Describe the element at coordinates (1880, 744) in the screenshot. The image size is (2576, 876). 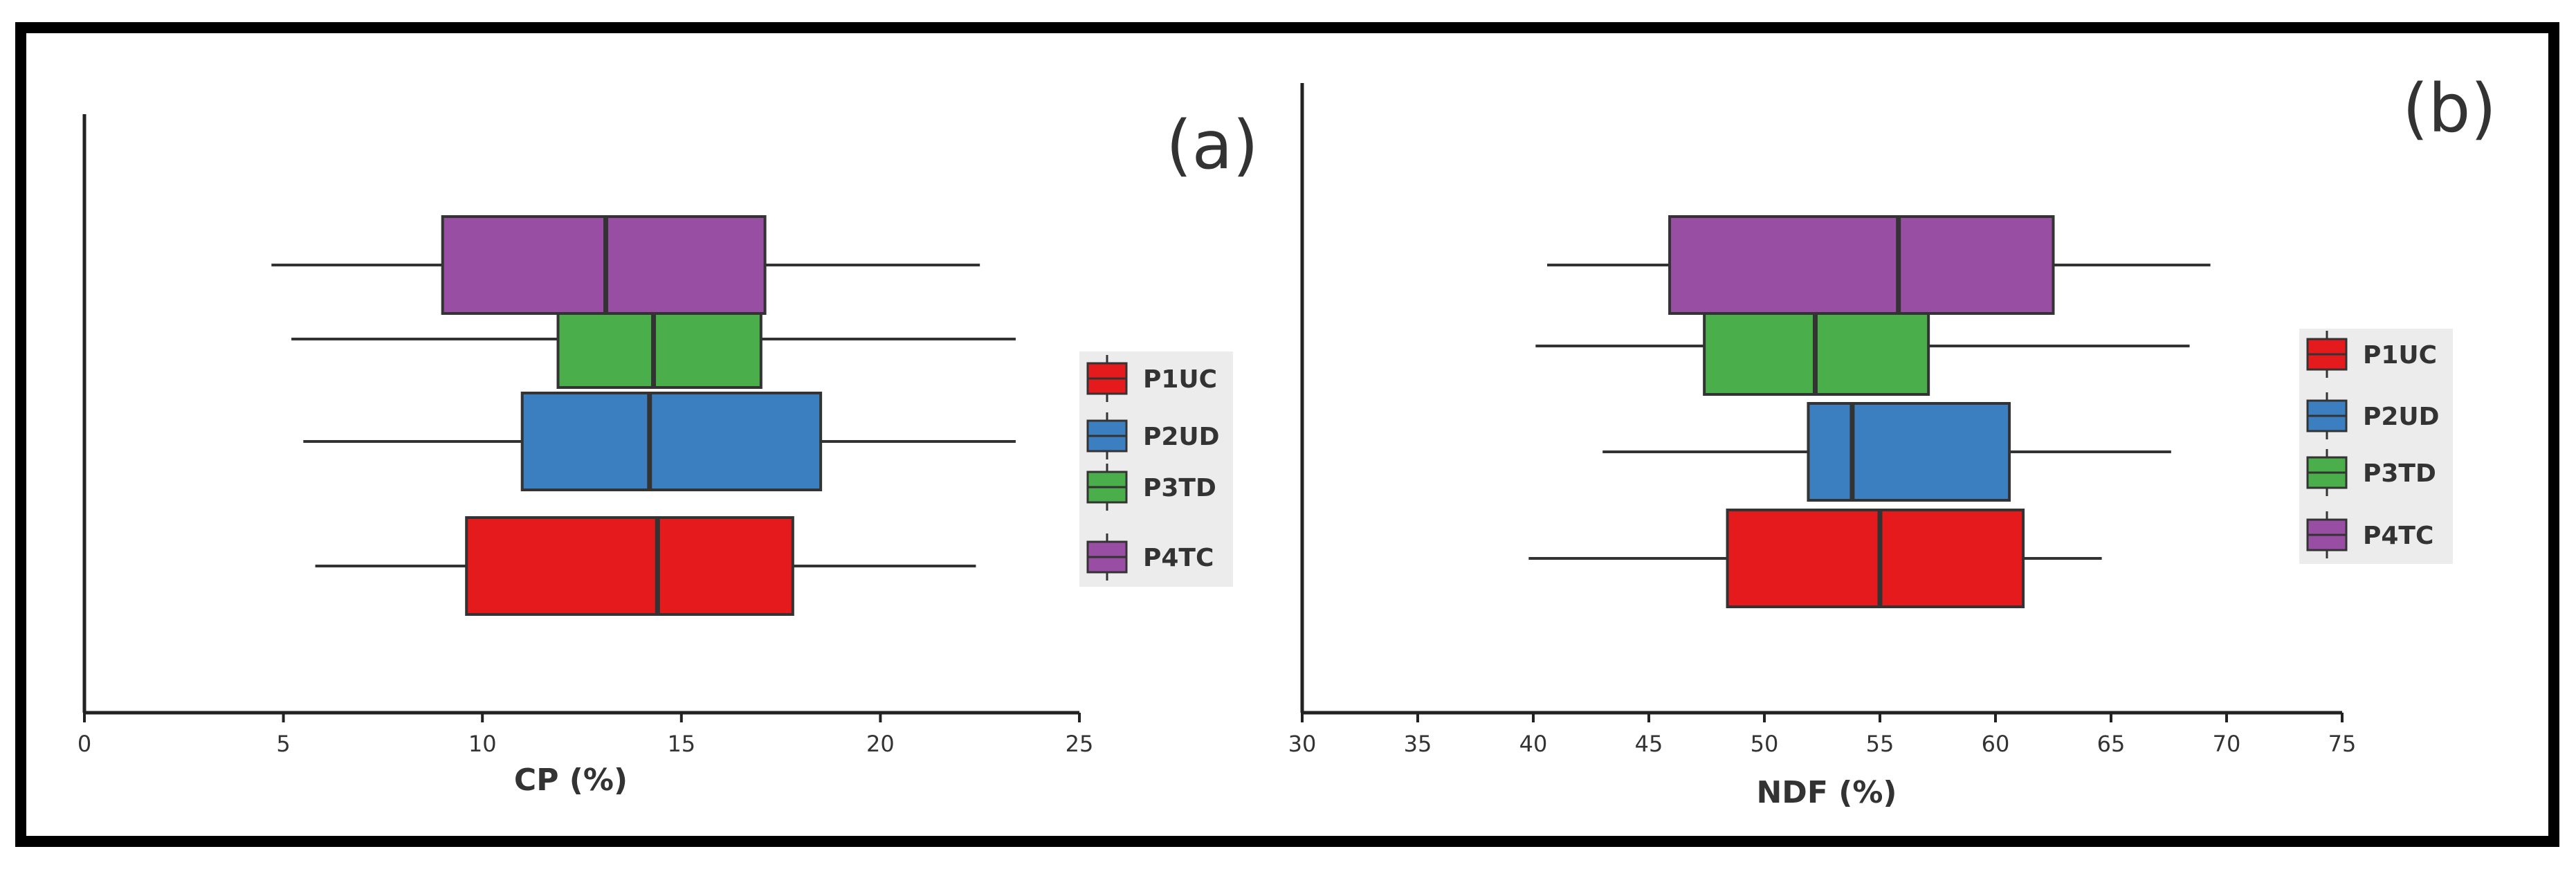
I see `x-tick-label: 55` at that location.